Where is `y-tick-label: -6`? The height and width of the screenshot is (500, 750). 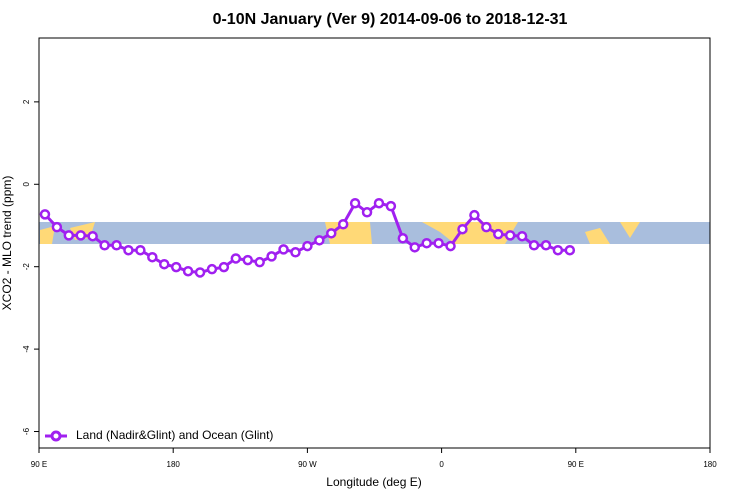 y-tick-label: -6 is located at coordinates (26, 431).